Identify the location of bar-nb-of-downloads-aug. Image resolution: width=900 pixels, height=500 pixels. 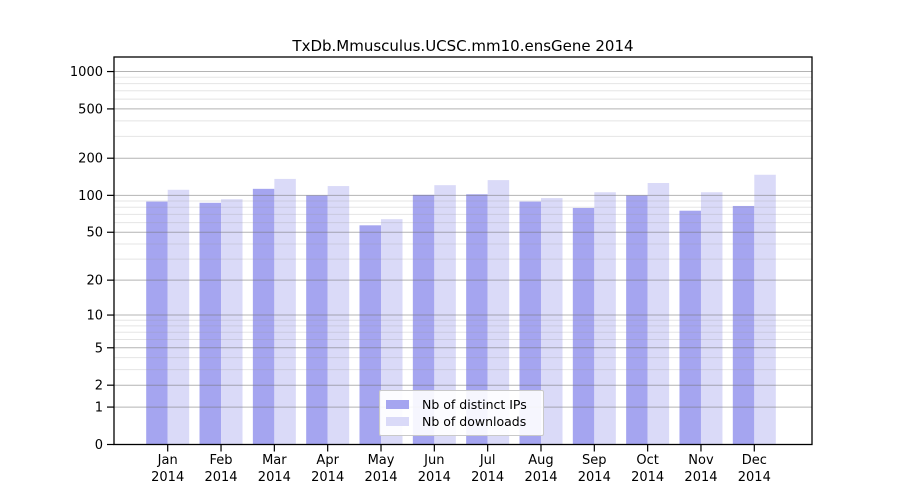
(551, 321).